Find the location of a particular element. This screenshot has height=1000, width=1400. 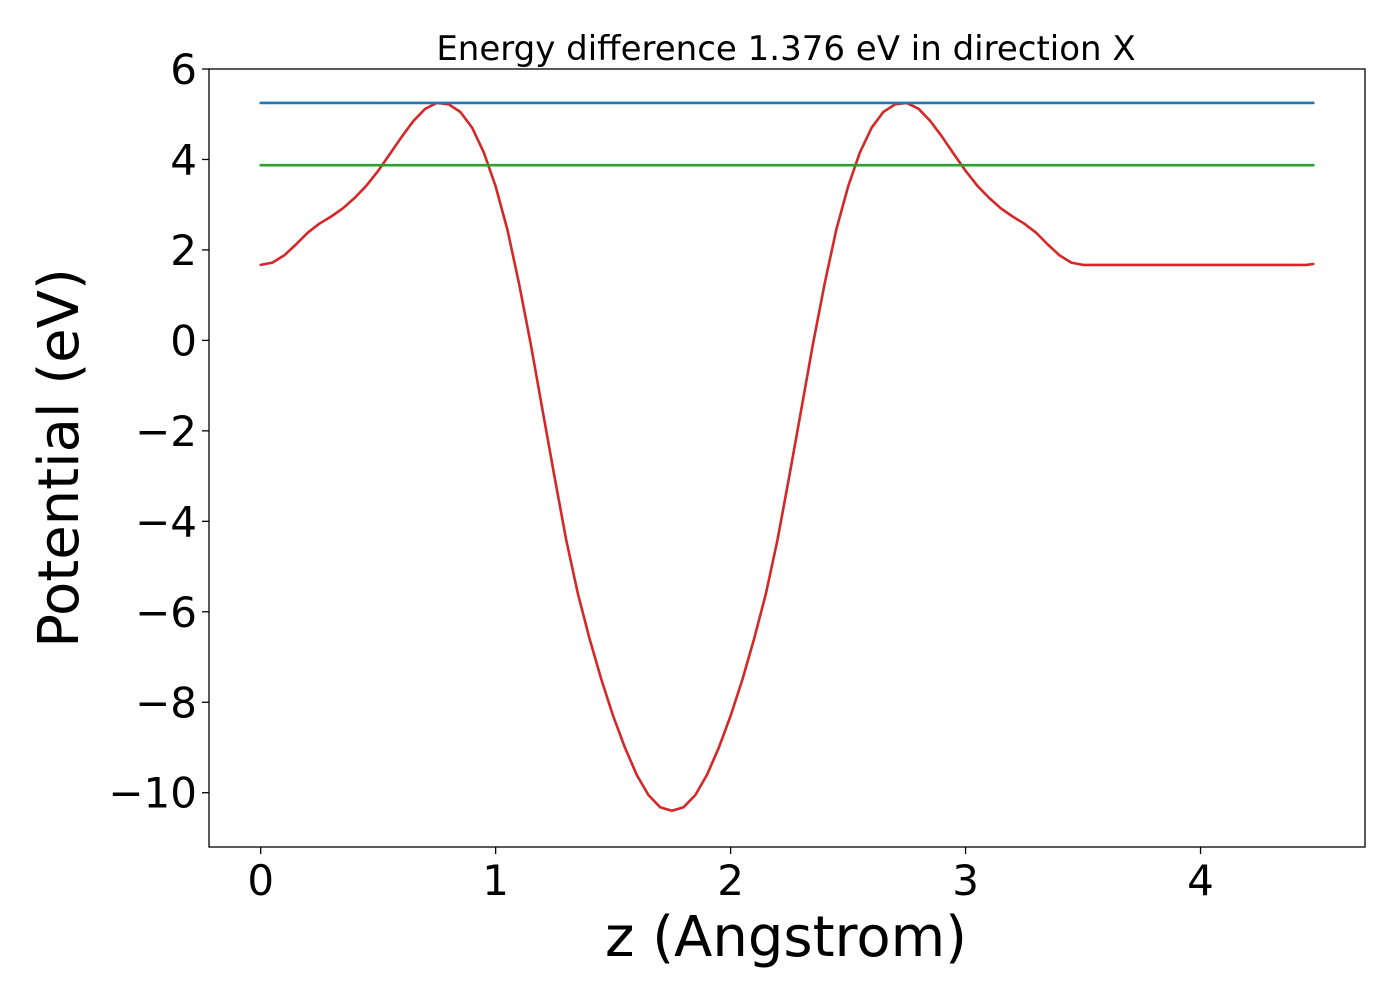

y-tick-label: 2 is located at coordinates (183, 250).